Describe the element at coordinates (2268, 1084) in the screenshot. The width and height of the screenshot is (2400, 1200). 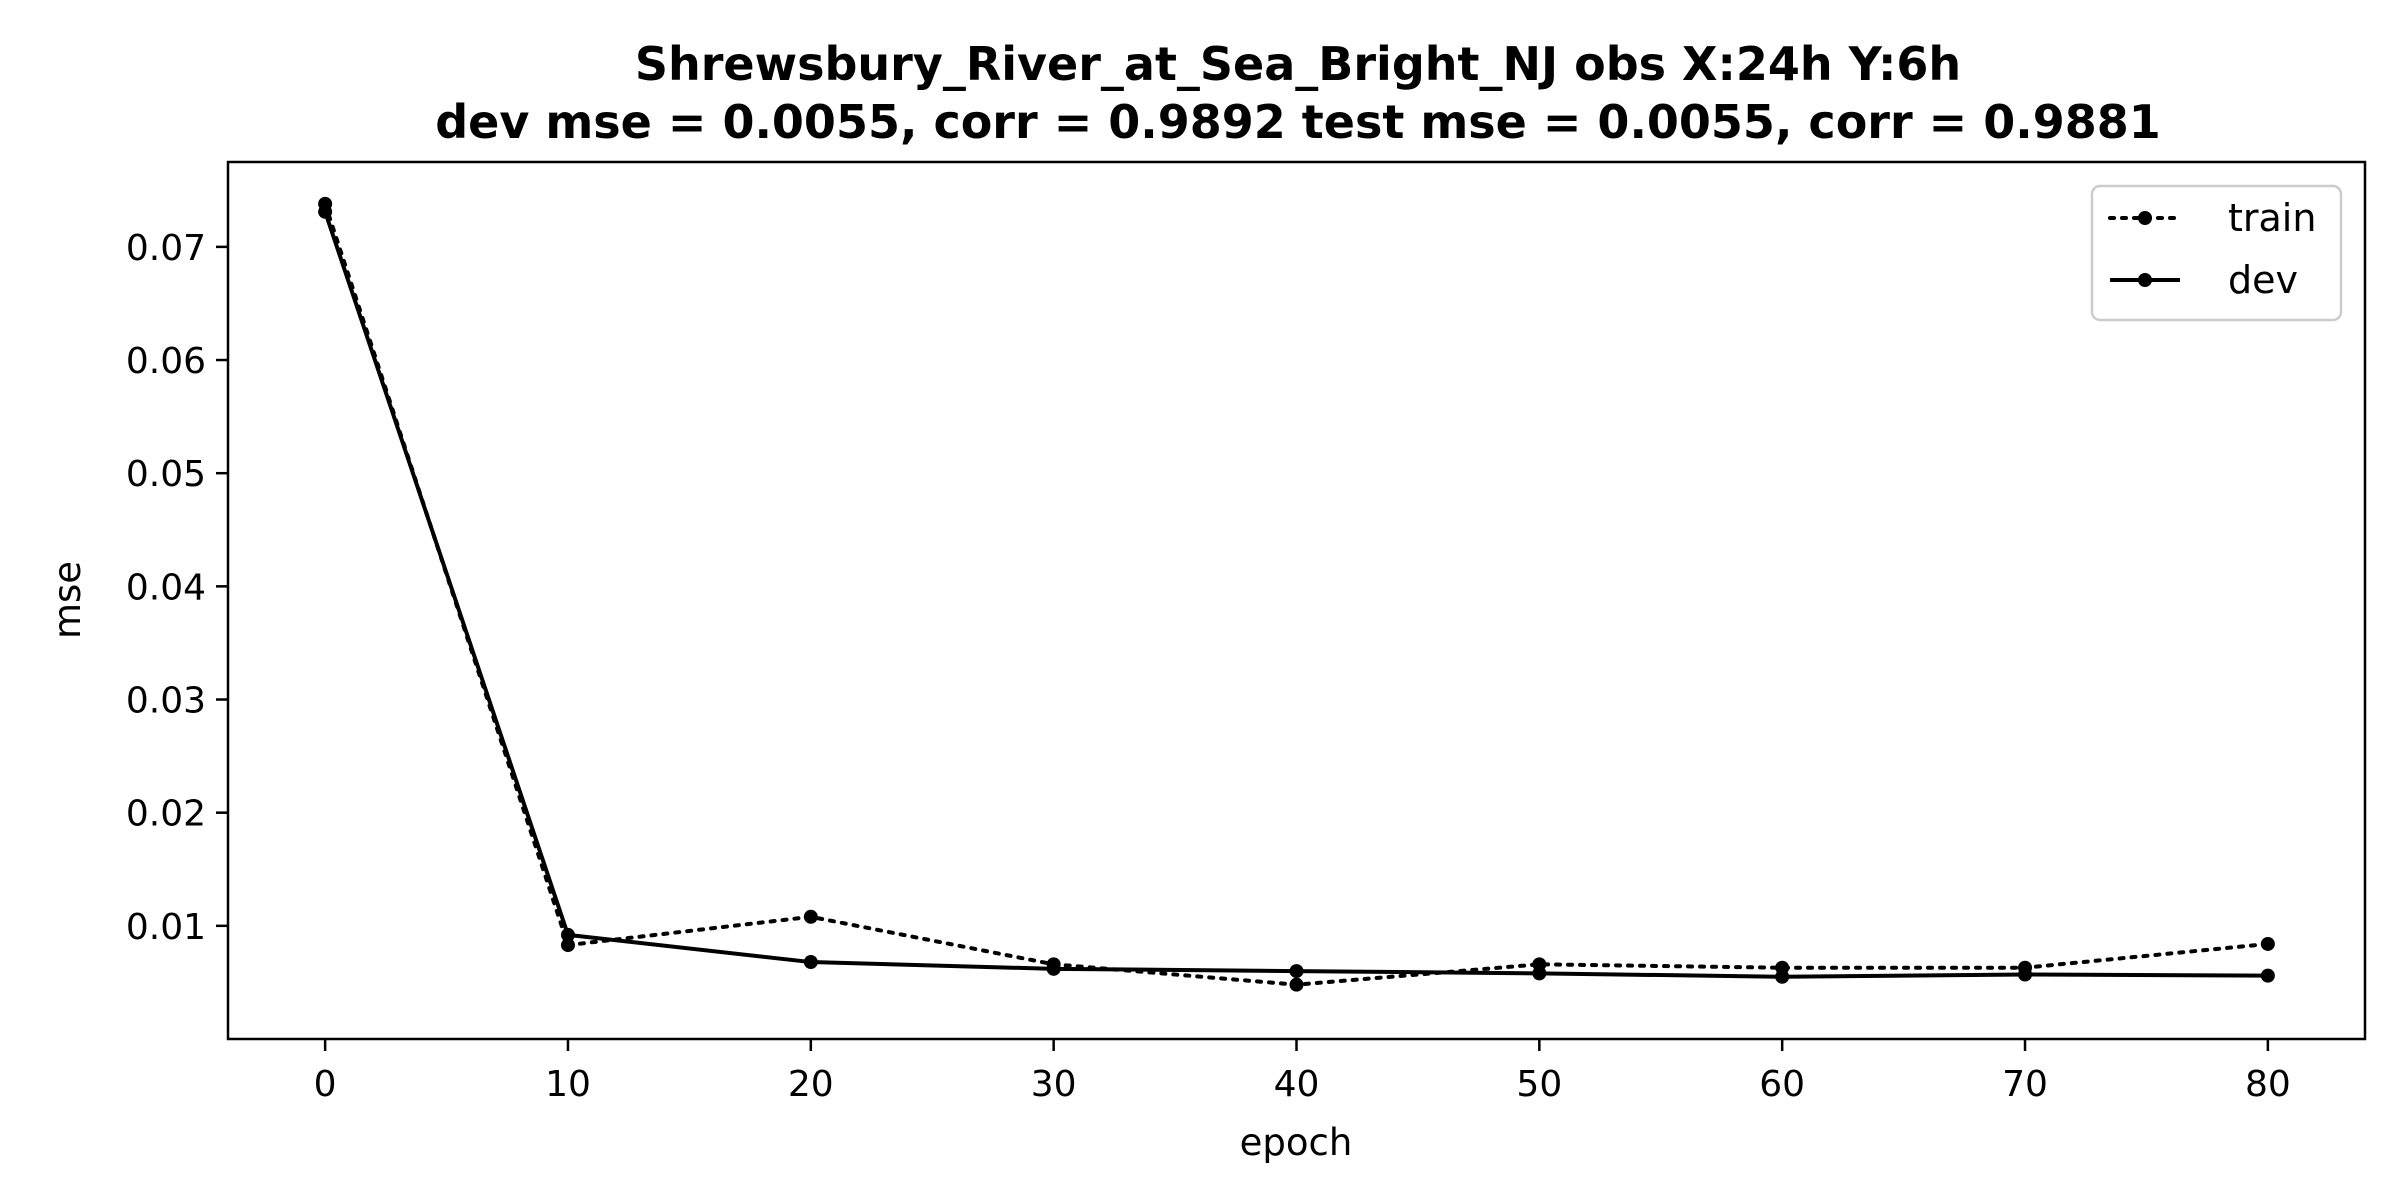
I see `x-tick-label-80: 80` at that location.